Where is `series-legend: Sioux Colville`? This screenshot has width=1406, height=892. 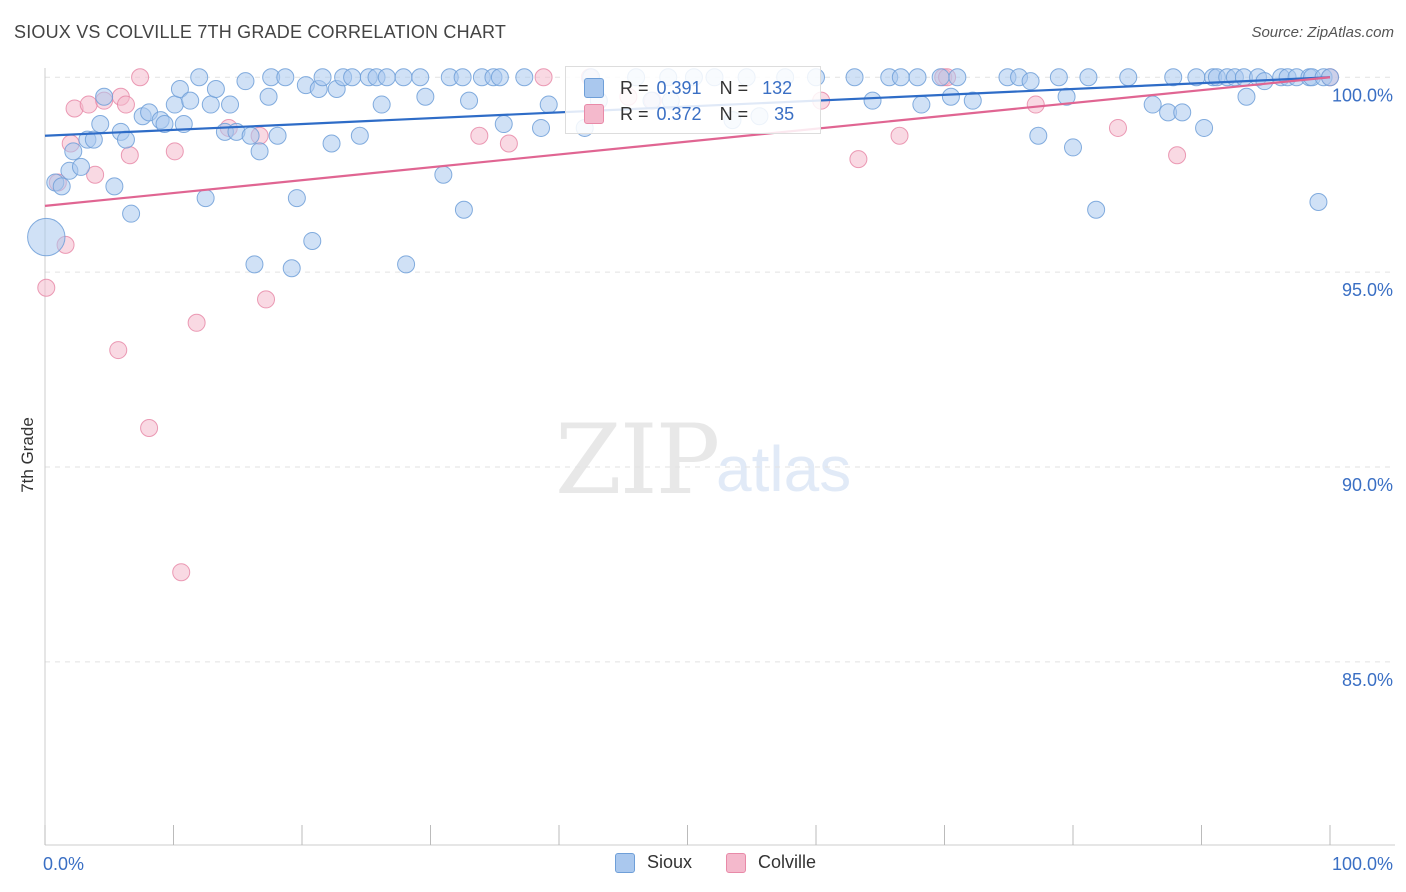
series-legend: Sioux Colville is located at coordinates (732, 862).